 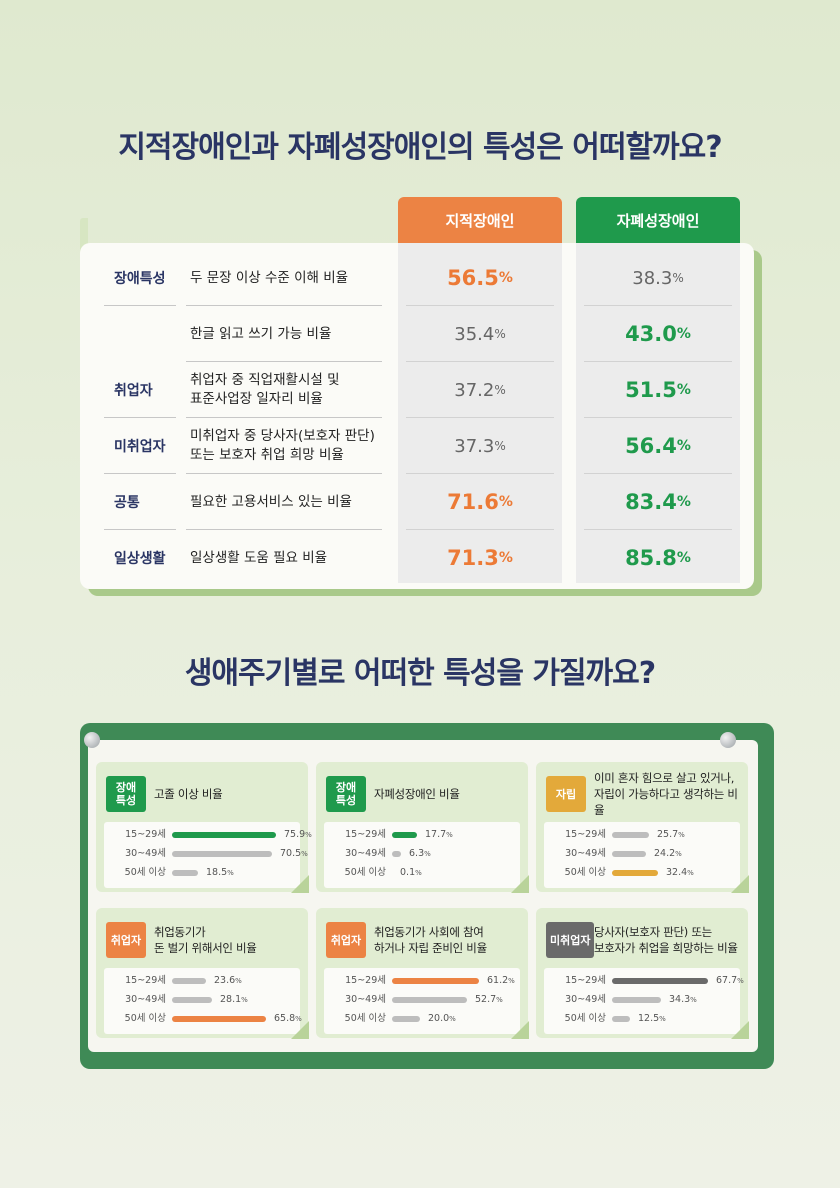 What do you see at coordinates (205, 940) in the screenshot?
I see `panel-title: 취업동기가 돈 벌기 위해서인 비율` at bounding box center [205, 940].